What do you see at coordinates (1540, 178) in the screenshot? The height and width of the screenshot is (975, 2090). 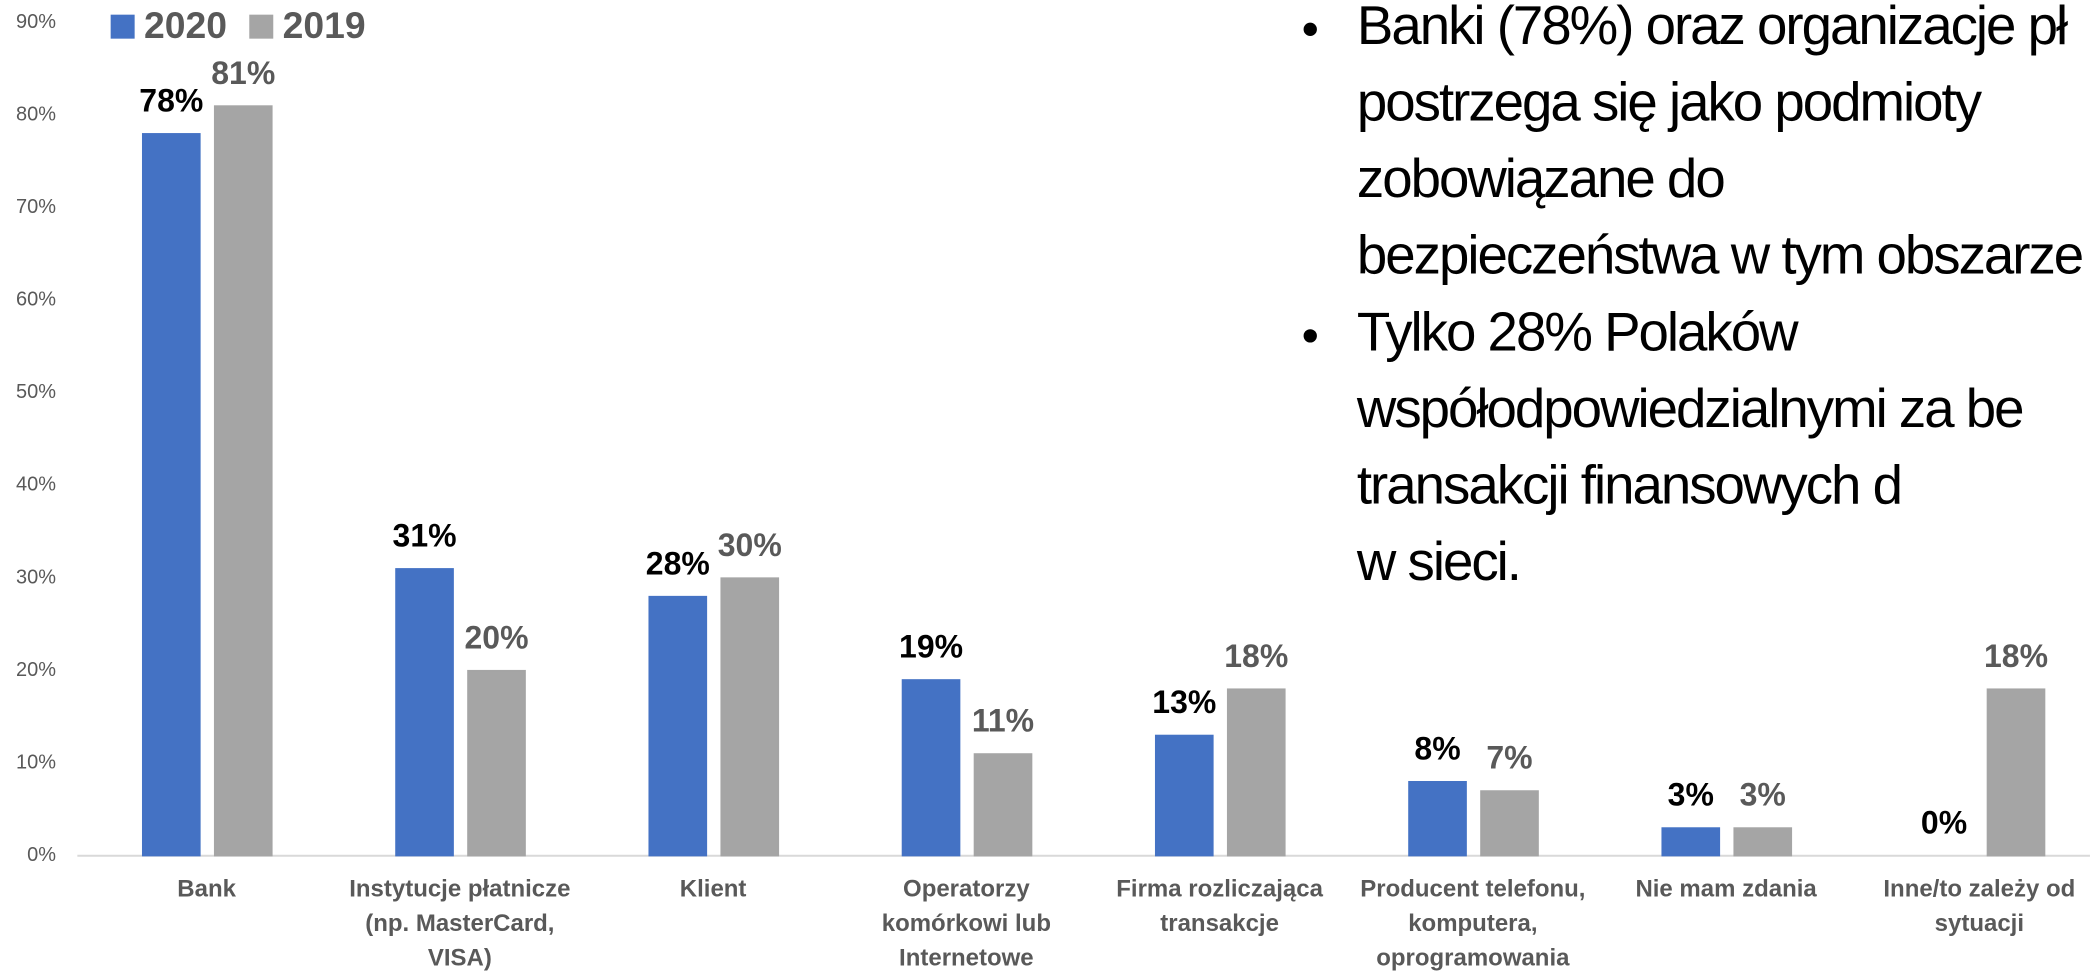 I see `bullet-text: zobowiązane do` at bounding box center [1540, 178].